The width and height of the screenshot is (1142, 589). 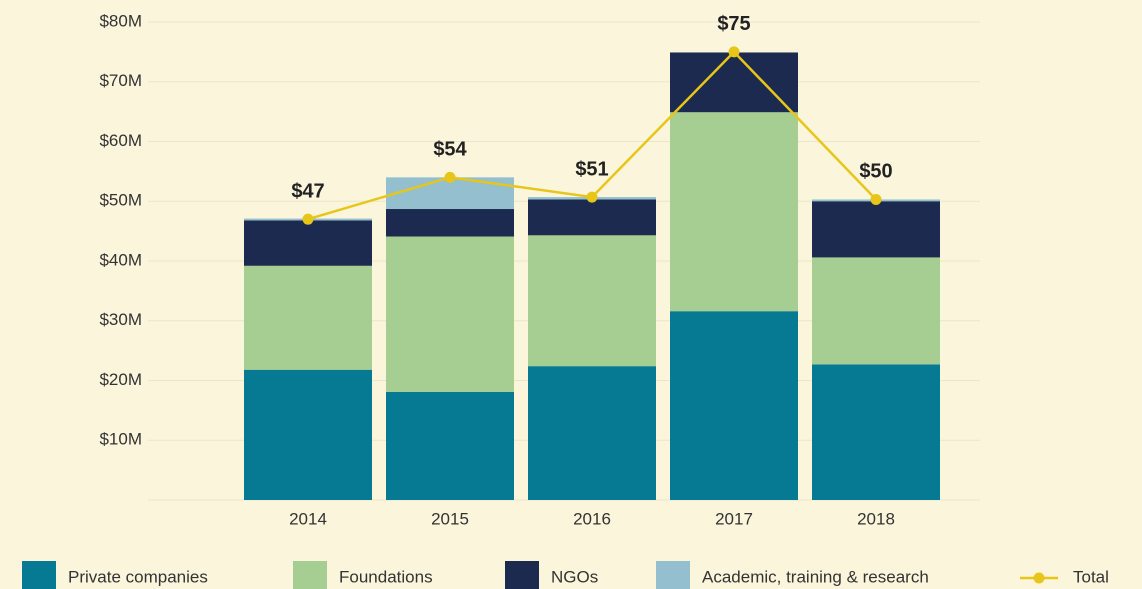 What do you see at coordinates (592, 518) in the screenshot?
I see `x-tick-label: 2016` at bounding box center [592, 518].